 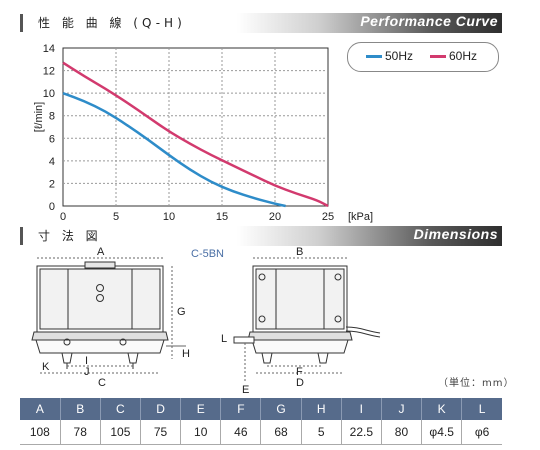 I want to click on table-cell-d: 75, so click(x=160, y=432).